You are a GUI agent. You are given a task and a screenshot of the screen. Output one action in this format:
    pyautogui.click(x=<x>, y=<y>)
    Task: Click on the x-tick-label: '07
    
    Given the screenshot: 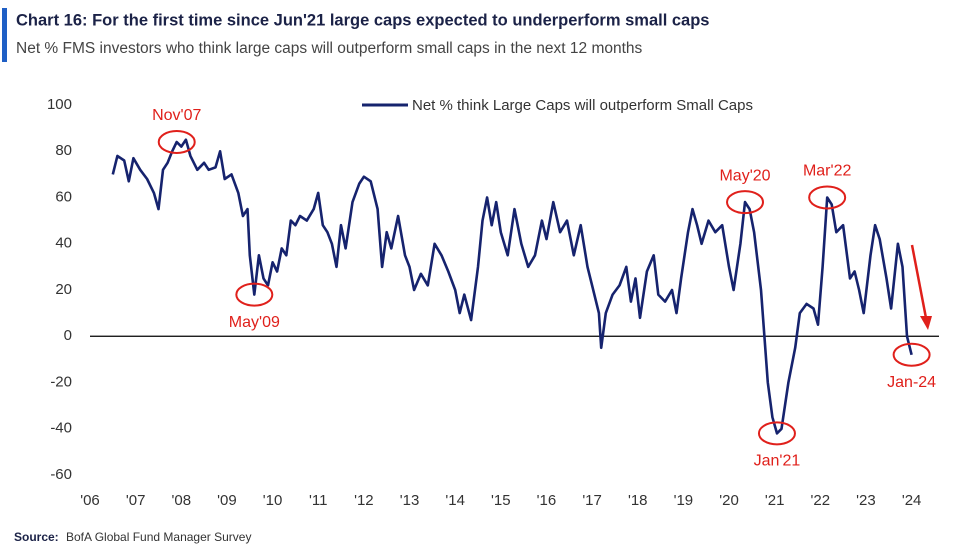 What is the action you would take?
    pyautogui.click(x=136, y=500)
    